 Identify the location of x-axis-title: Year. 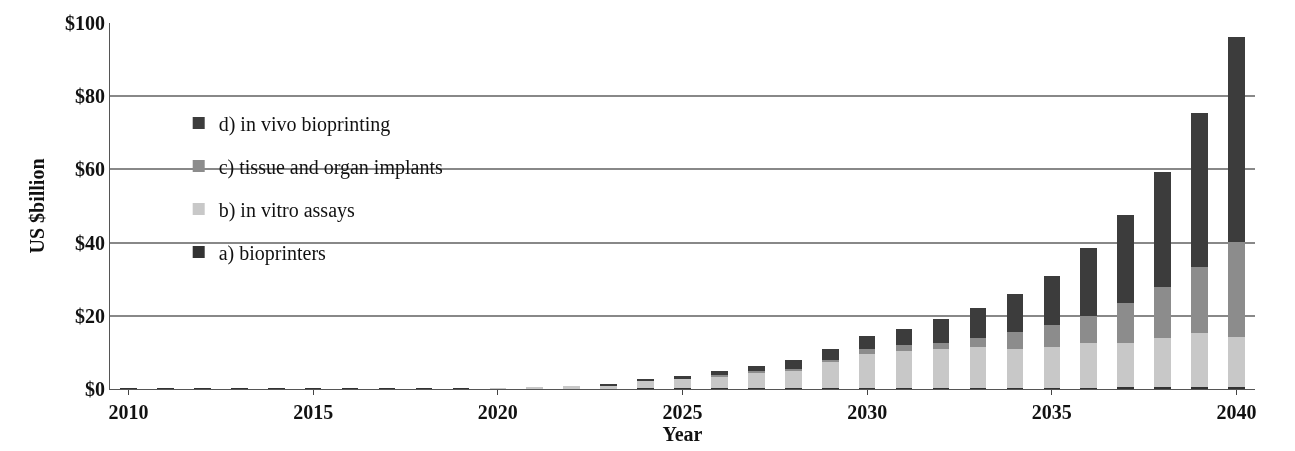
(682, 434).